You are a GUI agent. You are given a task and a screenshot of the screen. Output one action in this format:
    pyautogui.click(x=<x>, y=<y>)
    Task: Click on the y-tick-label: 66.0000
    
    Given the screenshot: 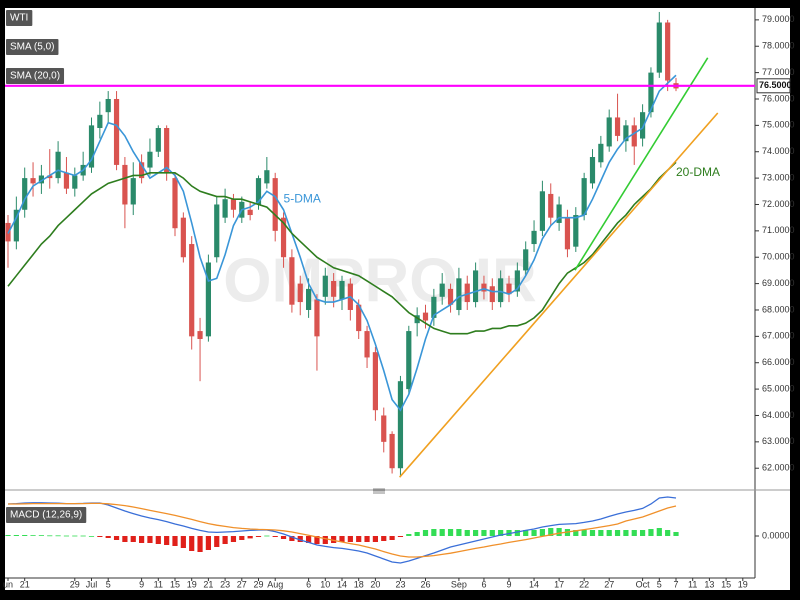 What is the action you would take?
    pyautogui.click(x=778, y=362)
    